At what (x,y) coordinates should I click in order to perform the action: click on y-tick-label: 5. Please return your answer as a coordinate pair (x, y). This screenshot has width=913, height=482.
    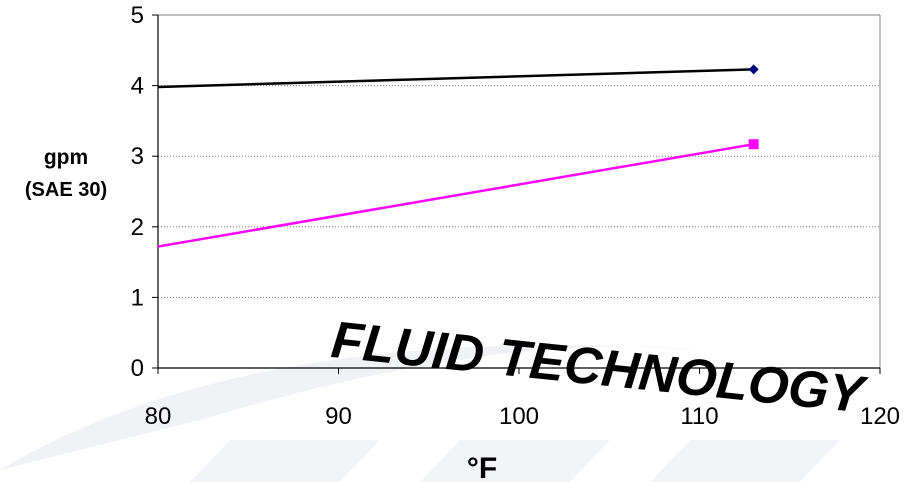
    Looking at the image, I should click on (137, 15).